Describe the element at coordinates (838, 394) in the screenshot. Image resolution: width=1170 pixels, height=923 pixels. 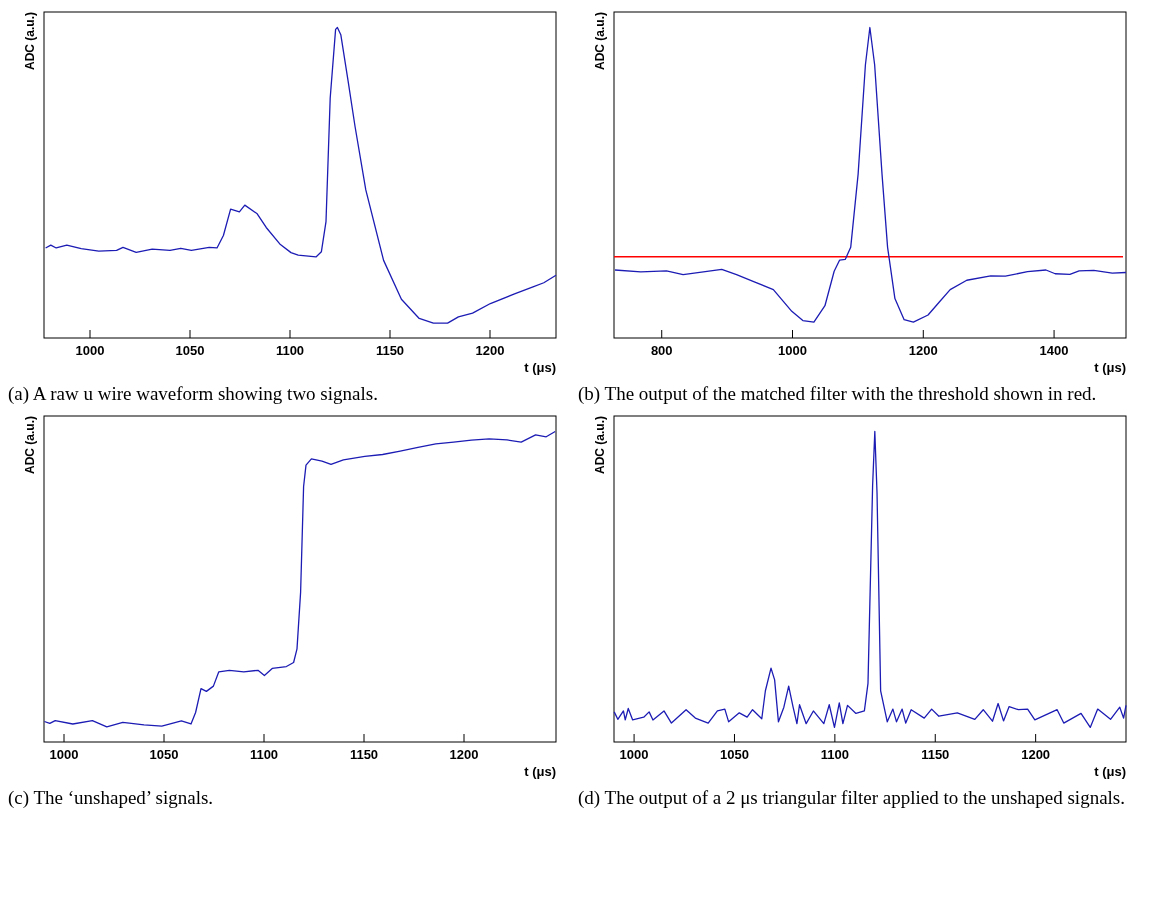
I see `text: (b) The output of the matched filter with the threshold shown in red.` at that location.